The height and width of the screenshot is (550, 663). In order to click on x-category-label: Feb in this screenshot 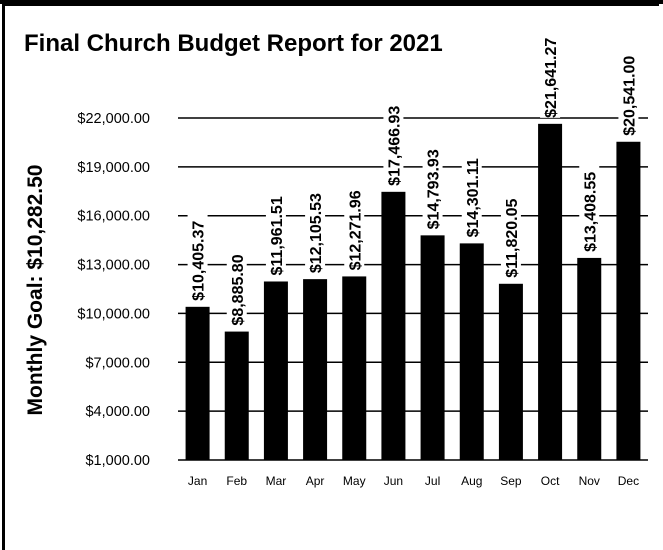, I will do `click(236, 481)`.